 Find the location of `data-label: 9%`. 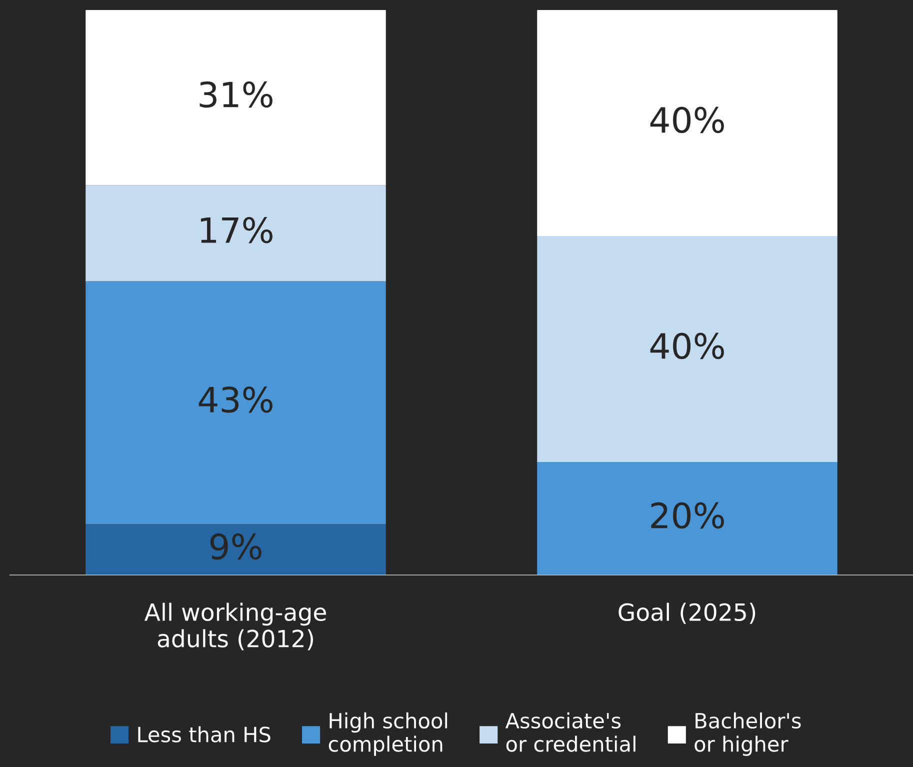

data-label: 9% is located at coordinates (236, 546).